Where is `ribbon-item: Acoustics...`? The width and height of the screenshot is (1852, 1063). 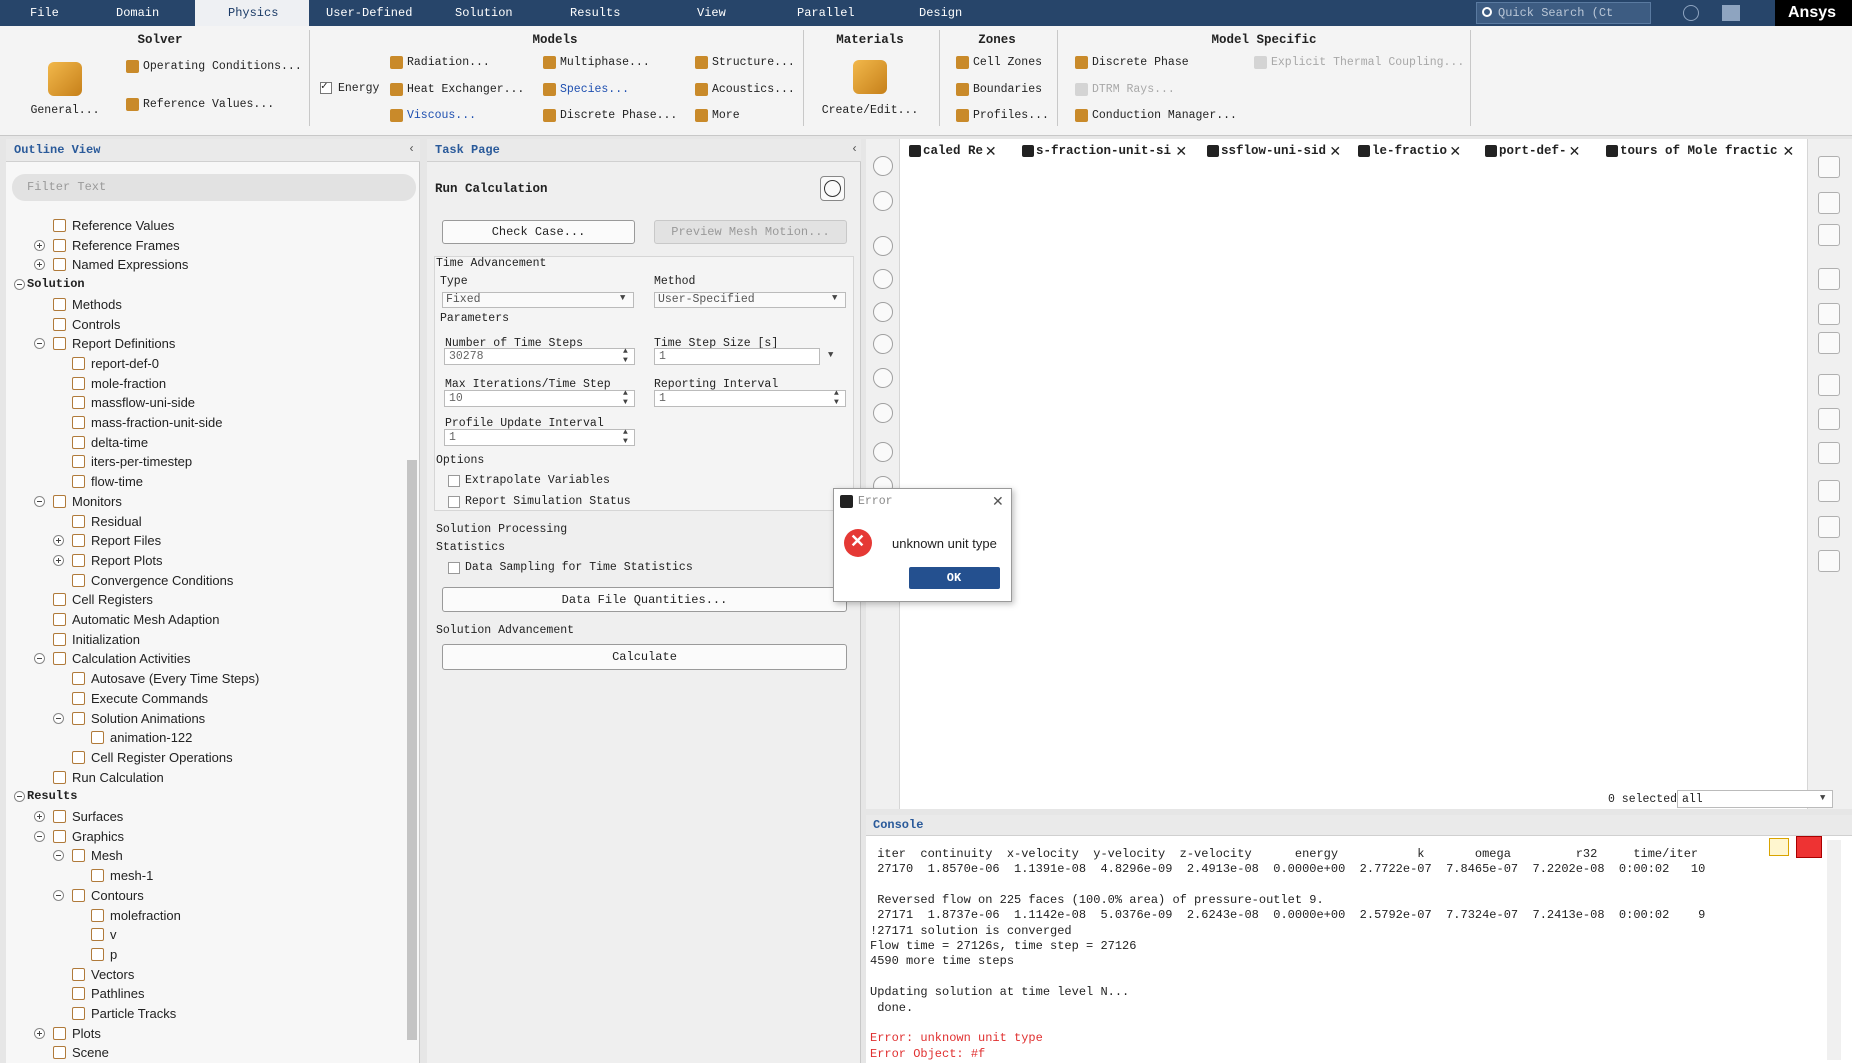 ribbon-item: Acoustics... is located at coordinates (753, 89).